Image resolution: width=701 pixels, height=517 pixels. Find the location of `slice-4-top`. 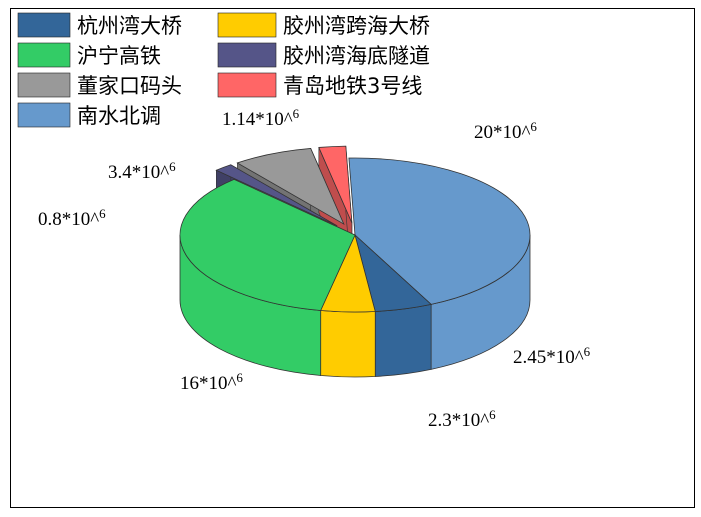

slice-4-top is located at coordinates (267, 244).